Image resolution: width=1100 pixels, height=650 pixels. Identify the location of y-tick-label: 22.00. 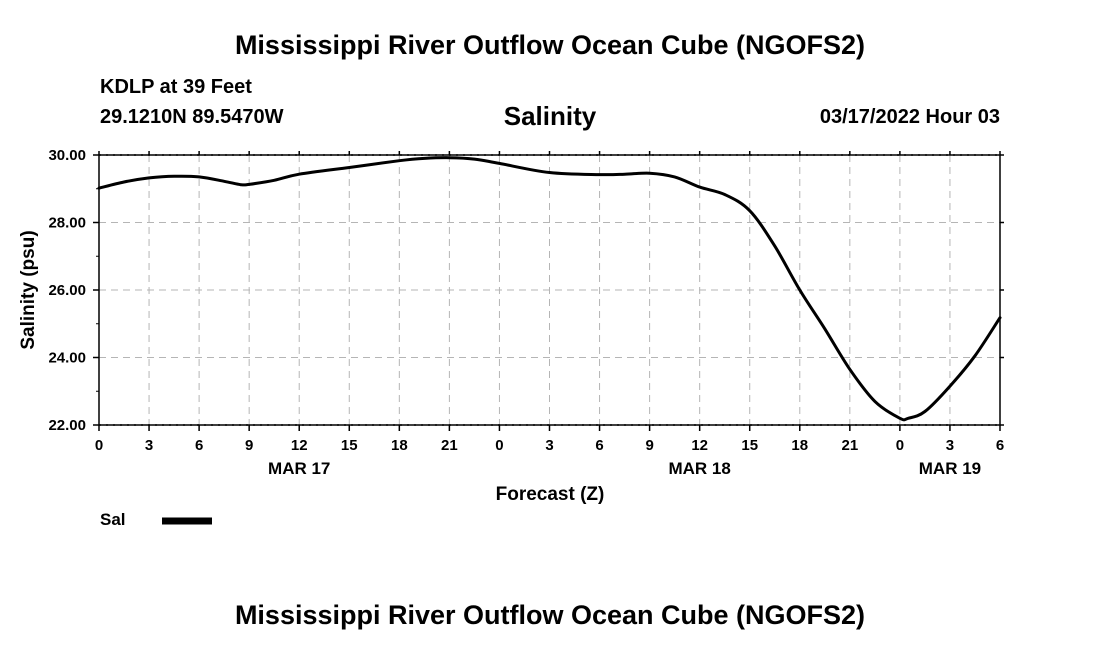
(67, 425).